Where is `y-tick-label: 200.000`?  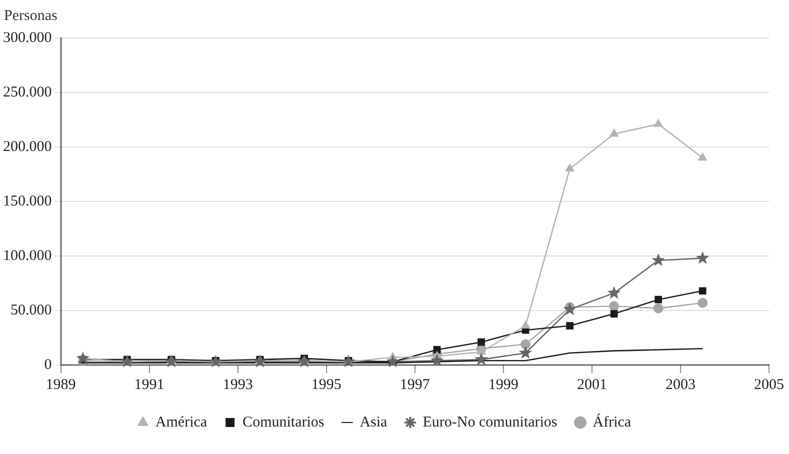 y-tick-label: 200.000 is located at coordinates (27, 146).